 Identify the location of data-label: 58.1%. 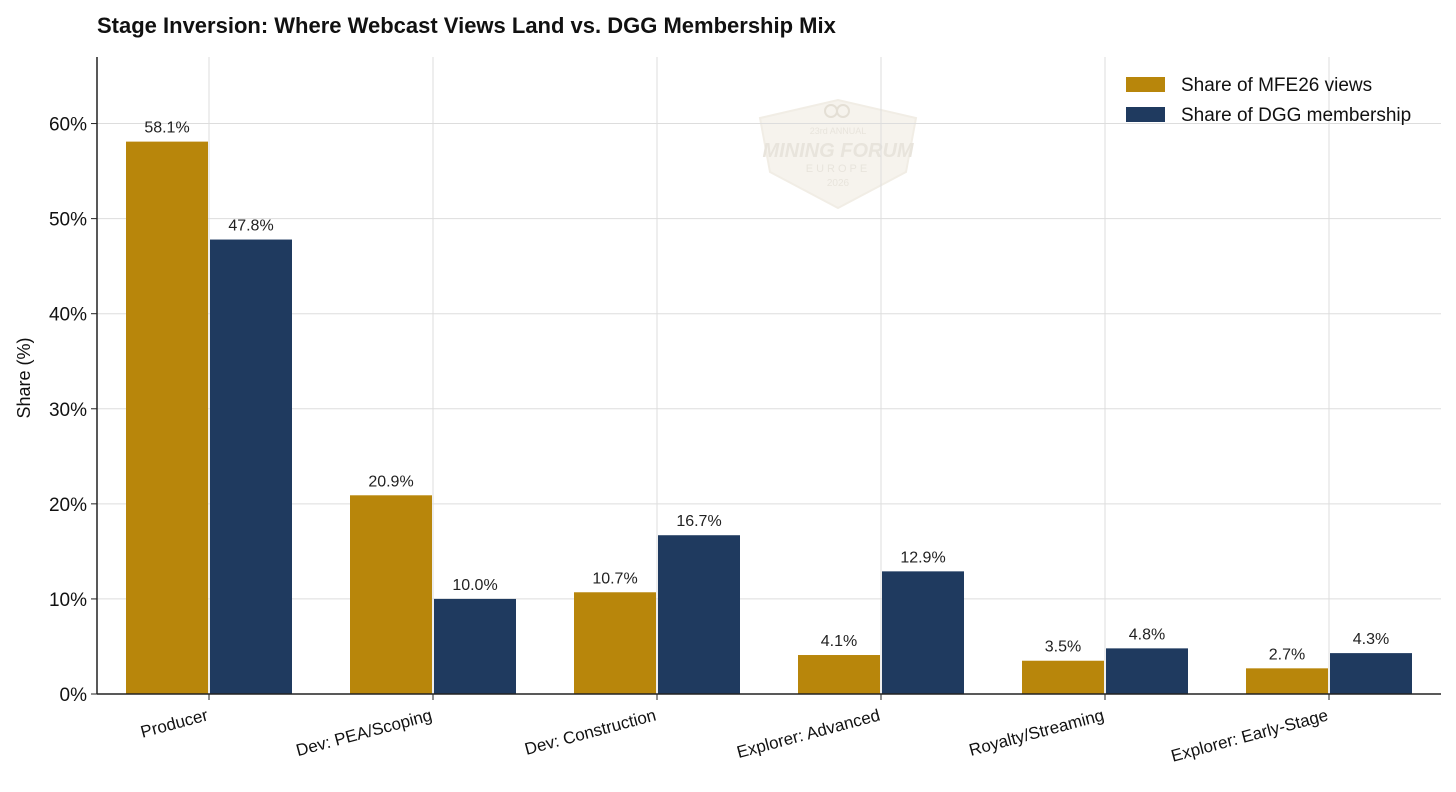
(166, 128).